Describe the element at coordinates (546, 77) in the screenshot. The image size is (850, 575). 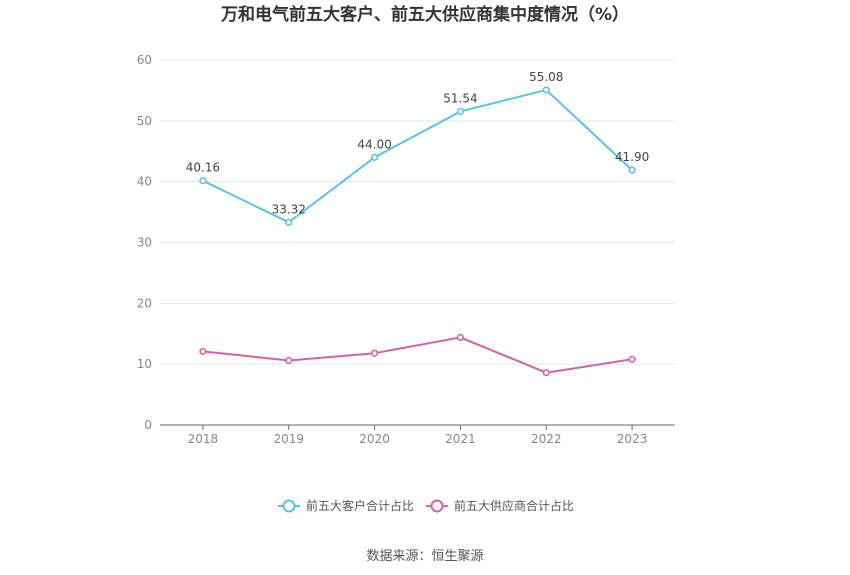
I see `data-label: 55.08` at that location.